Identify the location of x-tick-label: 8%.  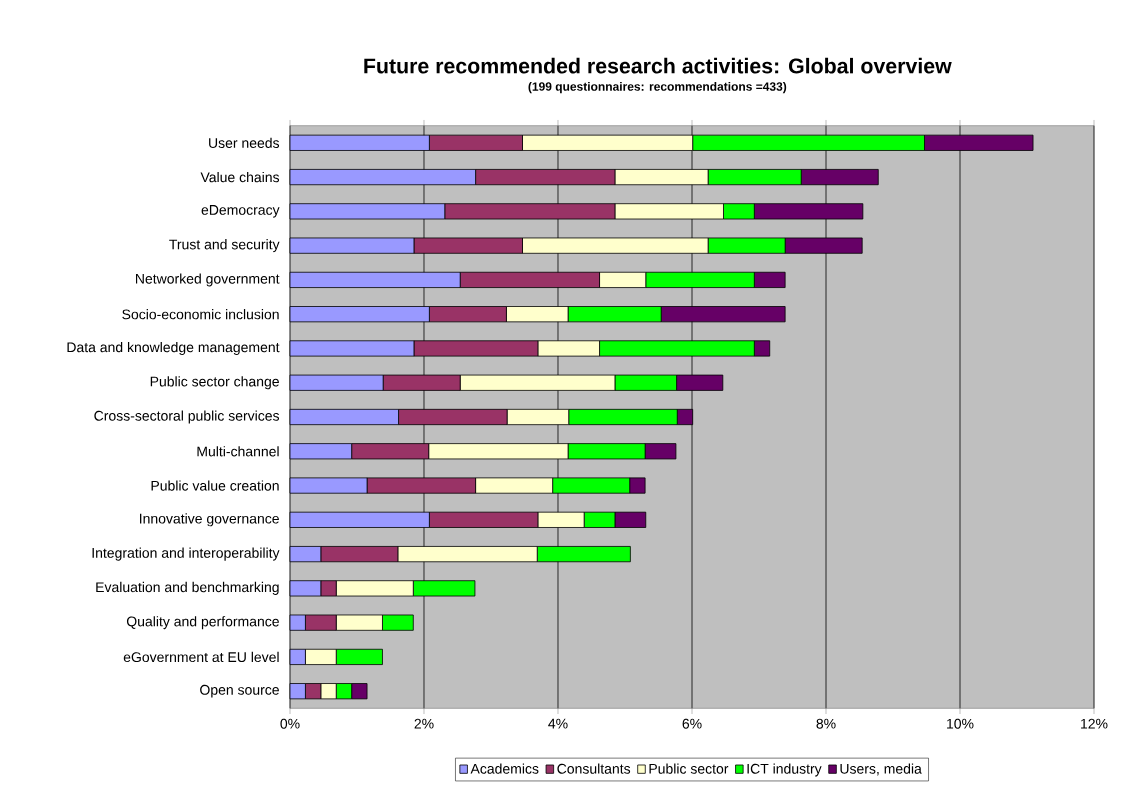
(826, 723).